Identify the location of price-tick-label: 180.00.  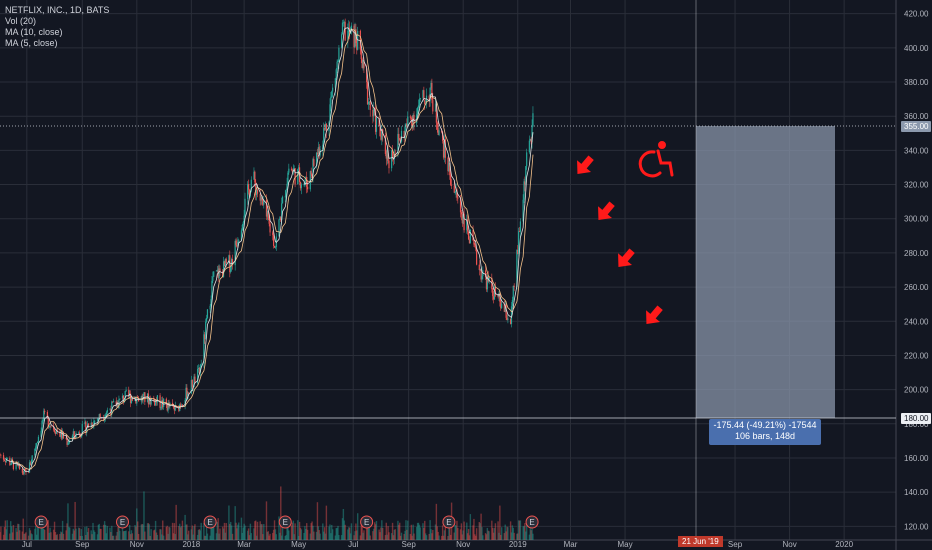
(916, 424).